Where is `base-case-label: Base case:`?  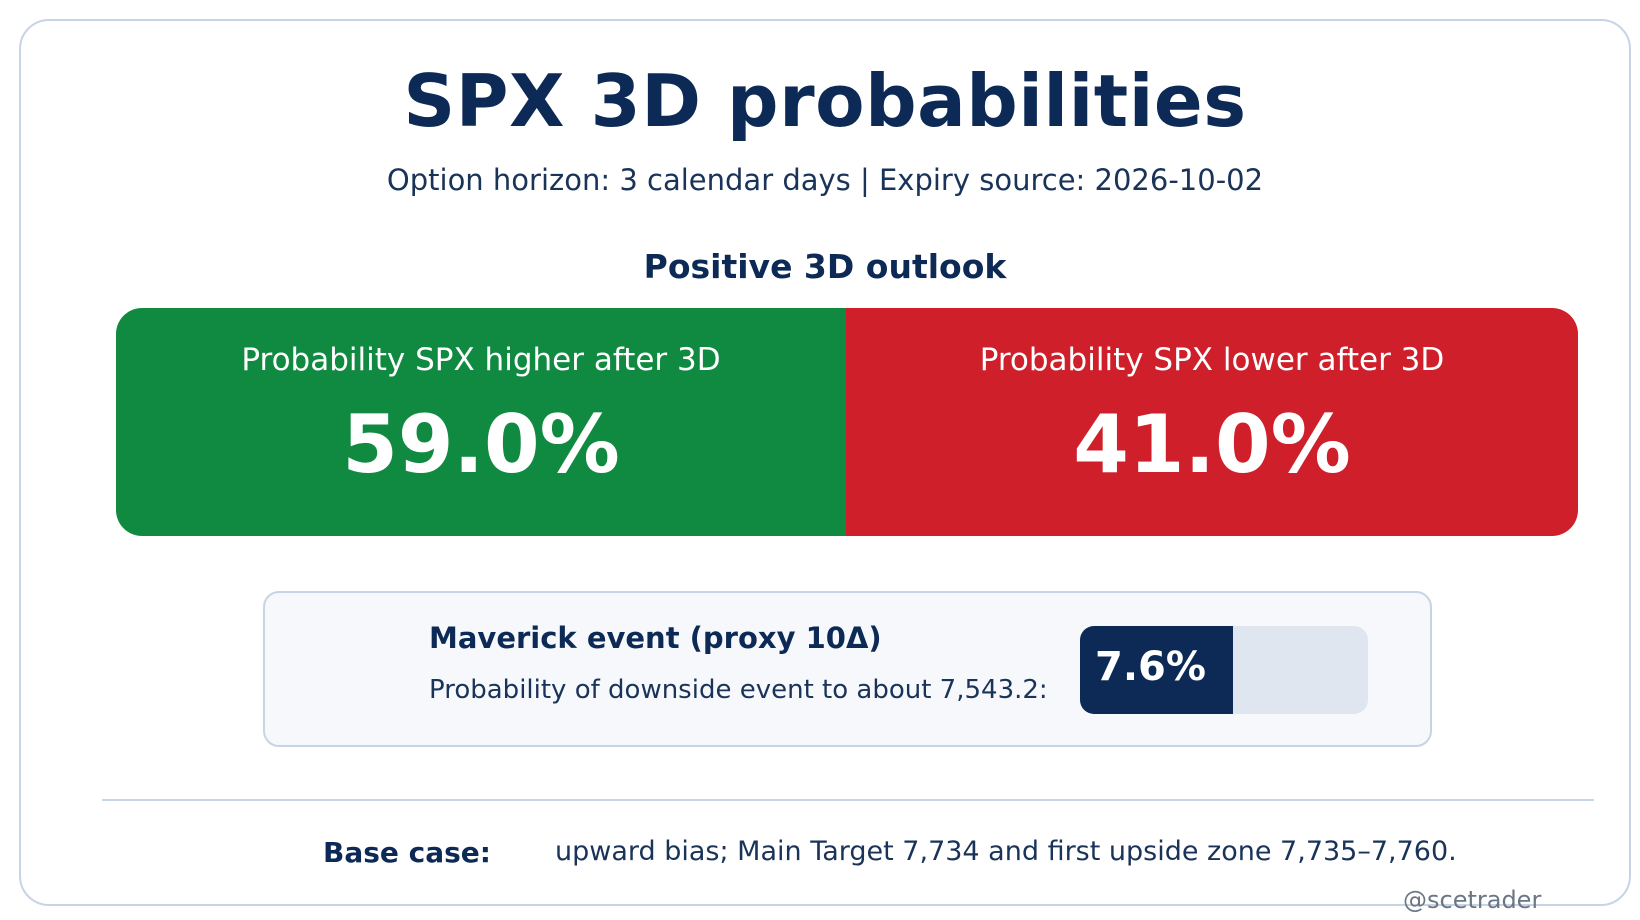 base-case-label: Base case: is located at coordinates (407, 852).